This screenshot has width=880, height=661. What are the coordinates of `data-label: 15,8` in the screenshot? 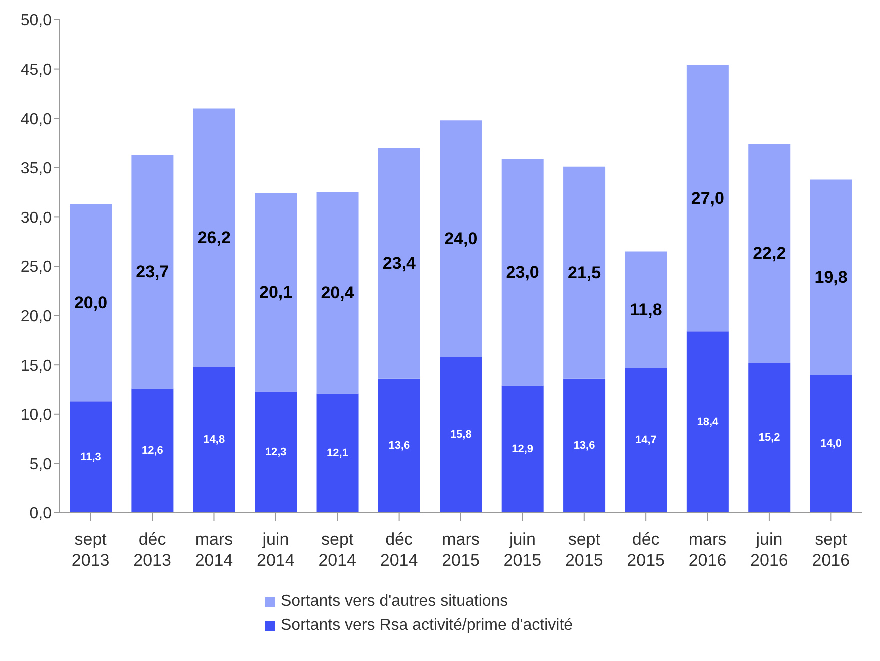 It's located at (461, 435).